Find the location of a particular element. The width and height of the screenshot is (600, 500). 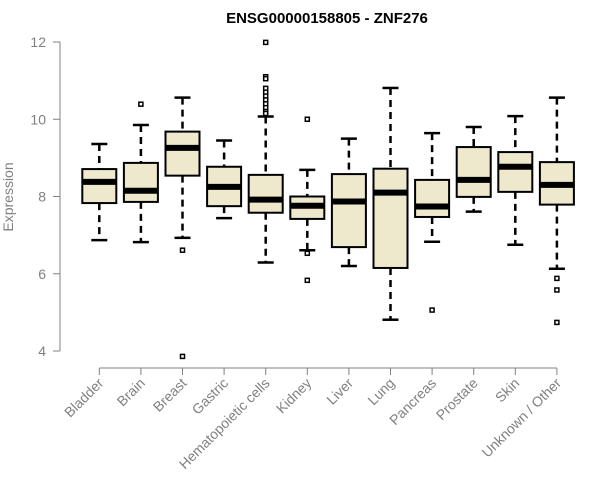

box-hematopoietic-cells is located at coordinates (265, 151).